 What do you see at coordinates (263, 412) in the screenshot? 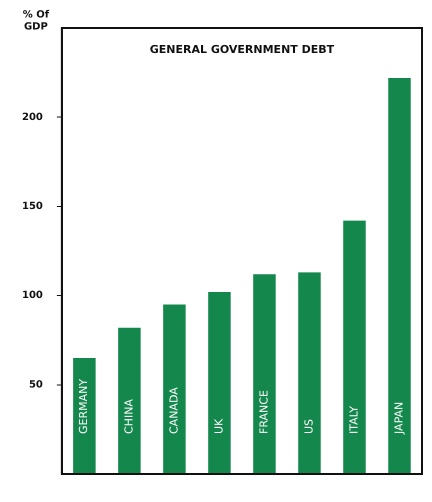
I see `x-tick-label: FRANCE` at bounding box center [263, 412].